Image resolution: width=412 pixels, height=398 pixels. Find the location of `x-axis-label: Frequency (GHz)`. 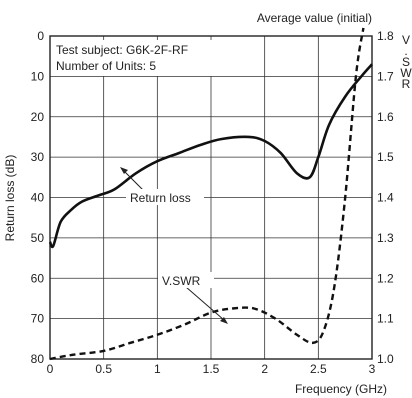

x-axis-label: Frequency (GHz) is located at coordinates (341, 389).